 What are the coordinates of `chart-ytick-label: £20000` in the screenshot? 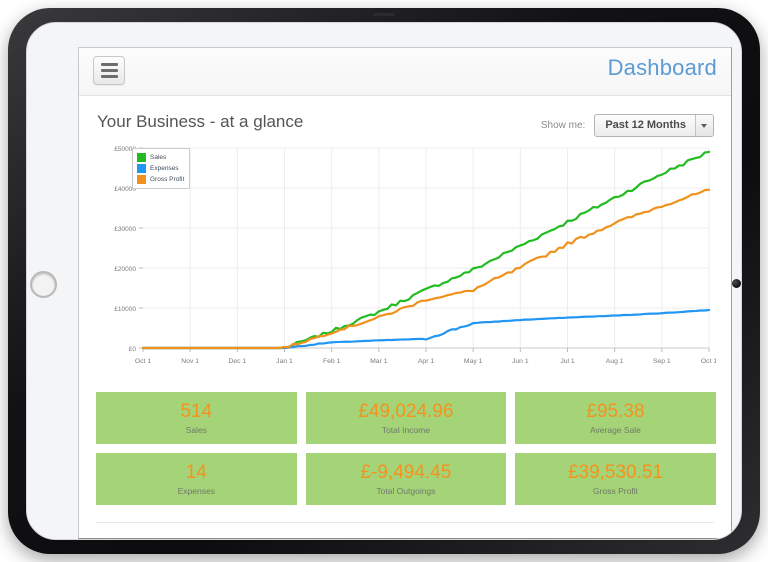 It's located at (125, 269).